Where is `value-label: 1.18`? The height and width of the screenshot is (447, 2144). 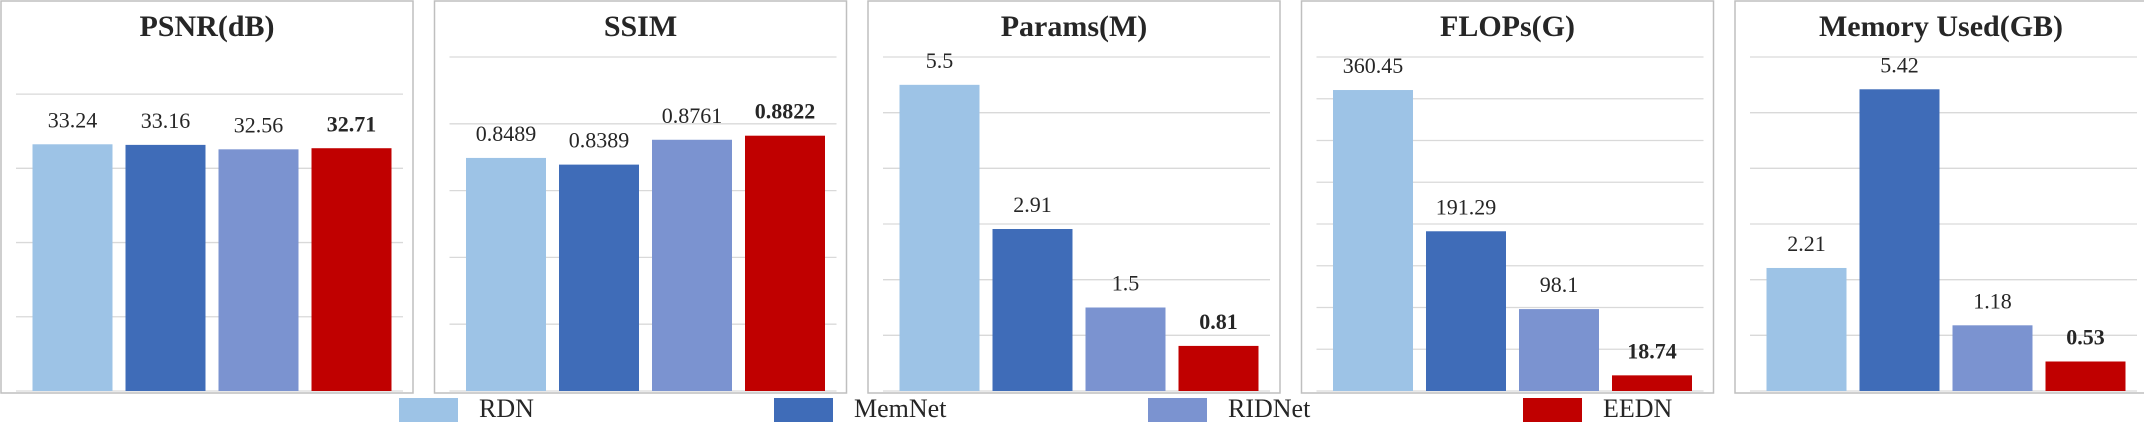
value-label: 1.18 is located at coordinates (1992, 300).